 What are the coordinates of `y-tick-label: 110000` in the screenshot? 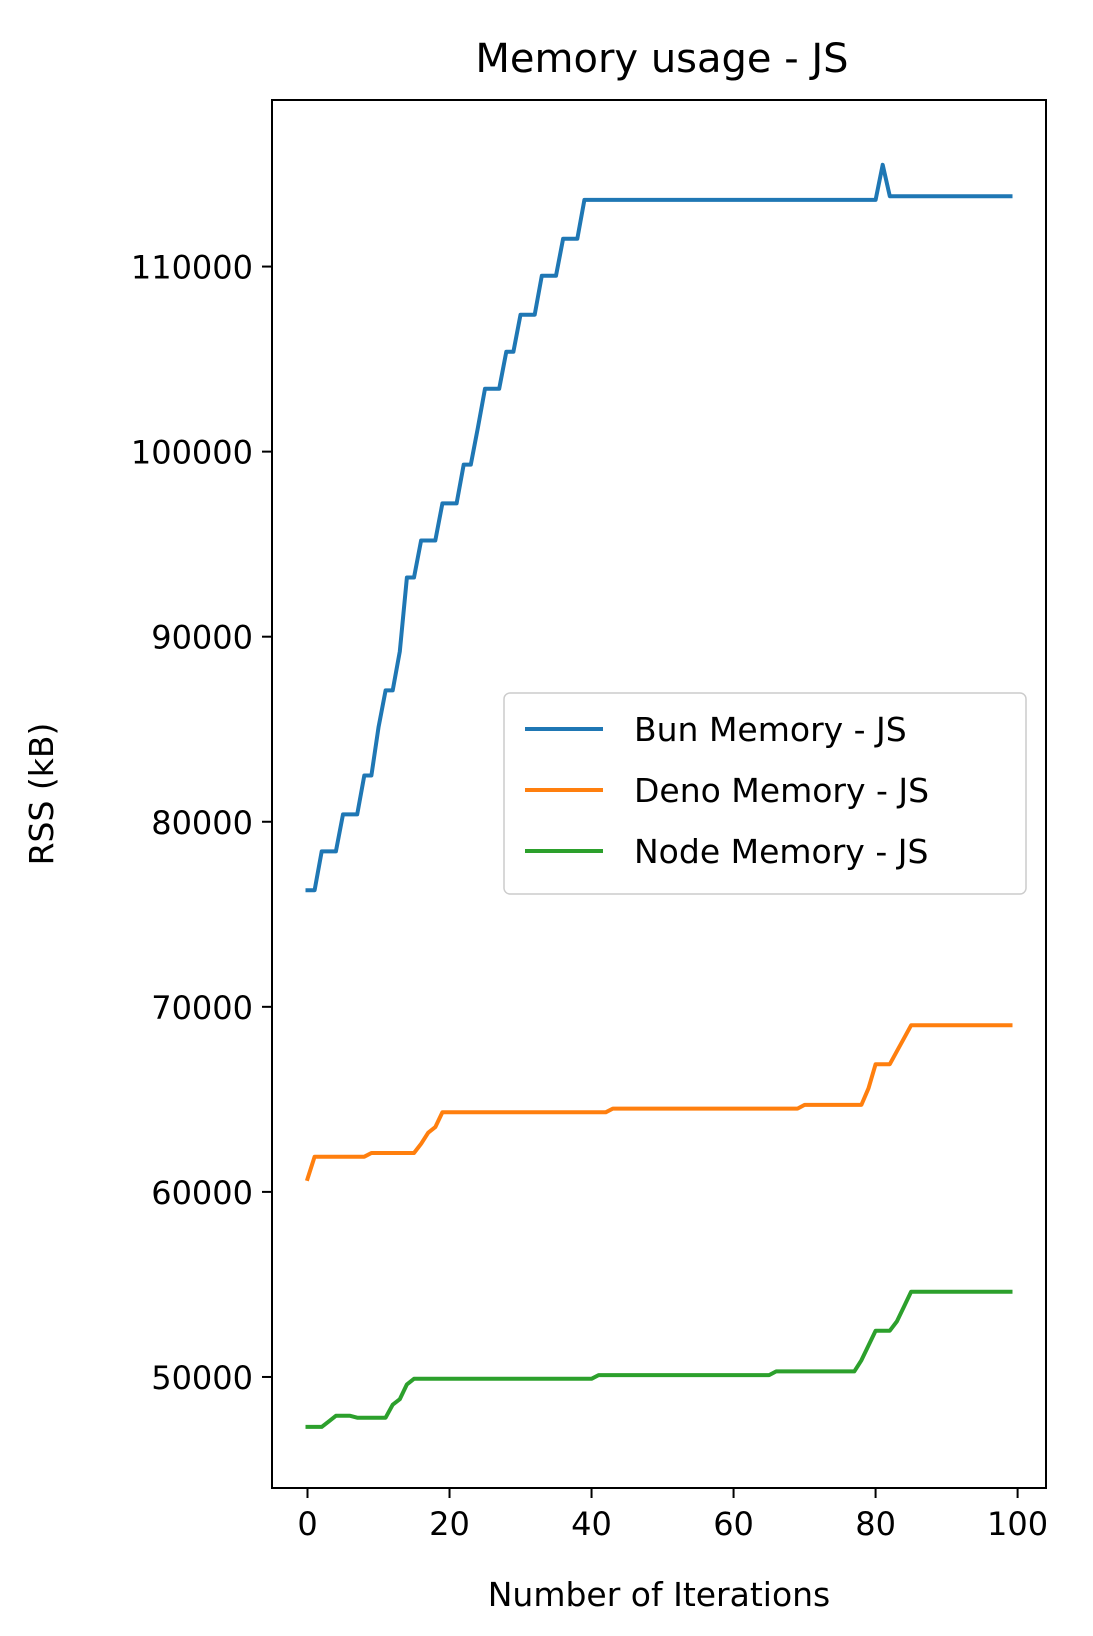 It's located at (192, 268).